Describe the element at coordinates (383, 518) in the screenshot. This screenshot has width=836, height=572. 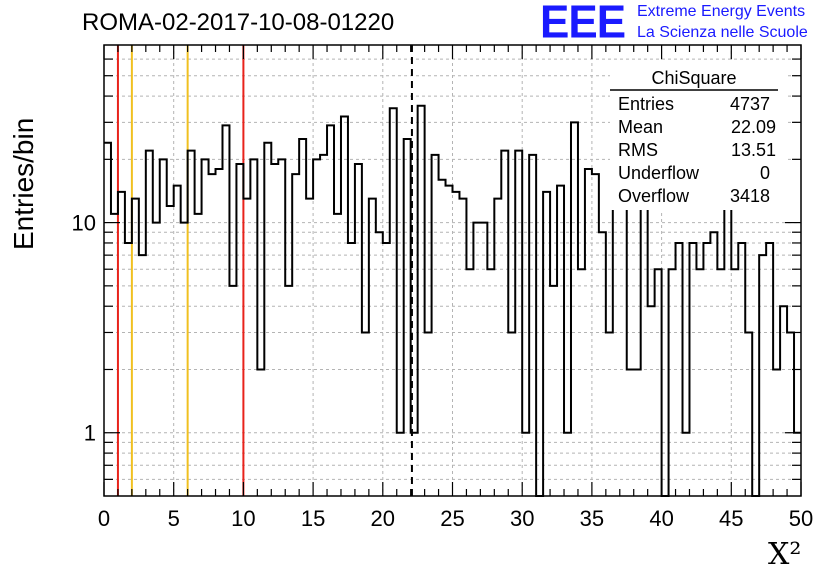
I see `x-tick-label: 20` at that location.